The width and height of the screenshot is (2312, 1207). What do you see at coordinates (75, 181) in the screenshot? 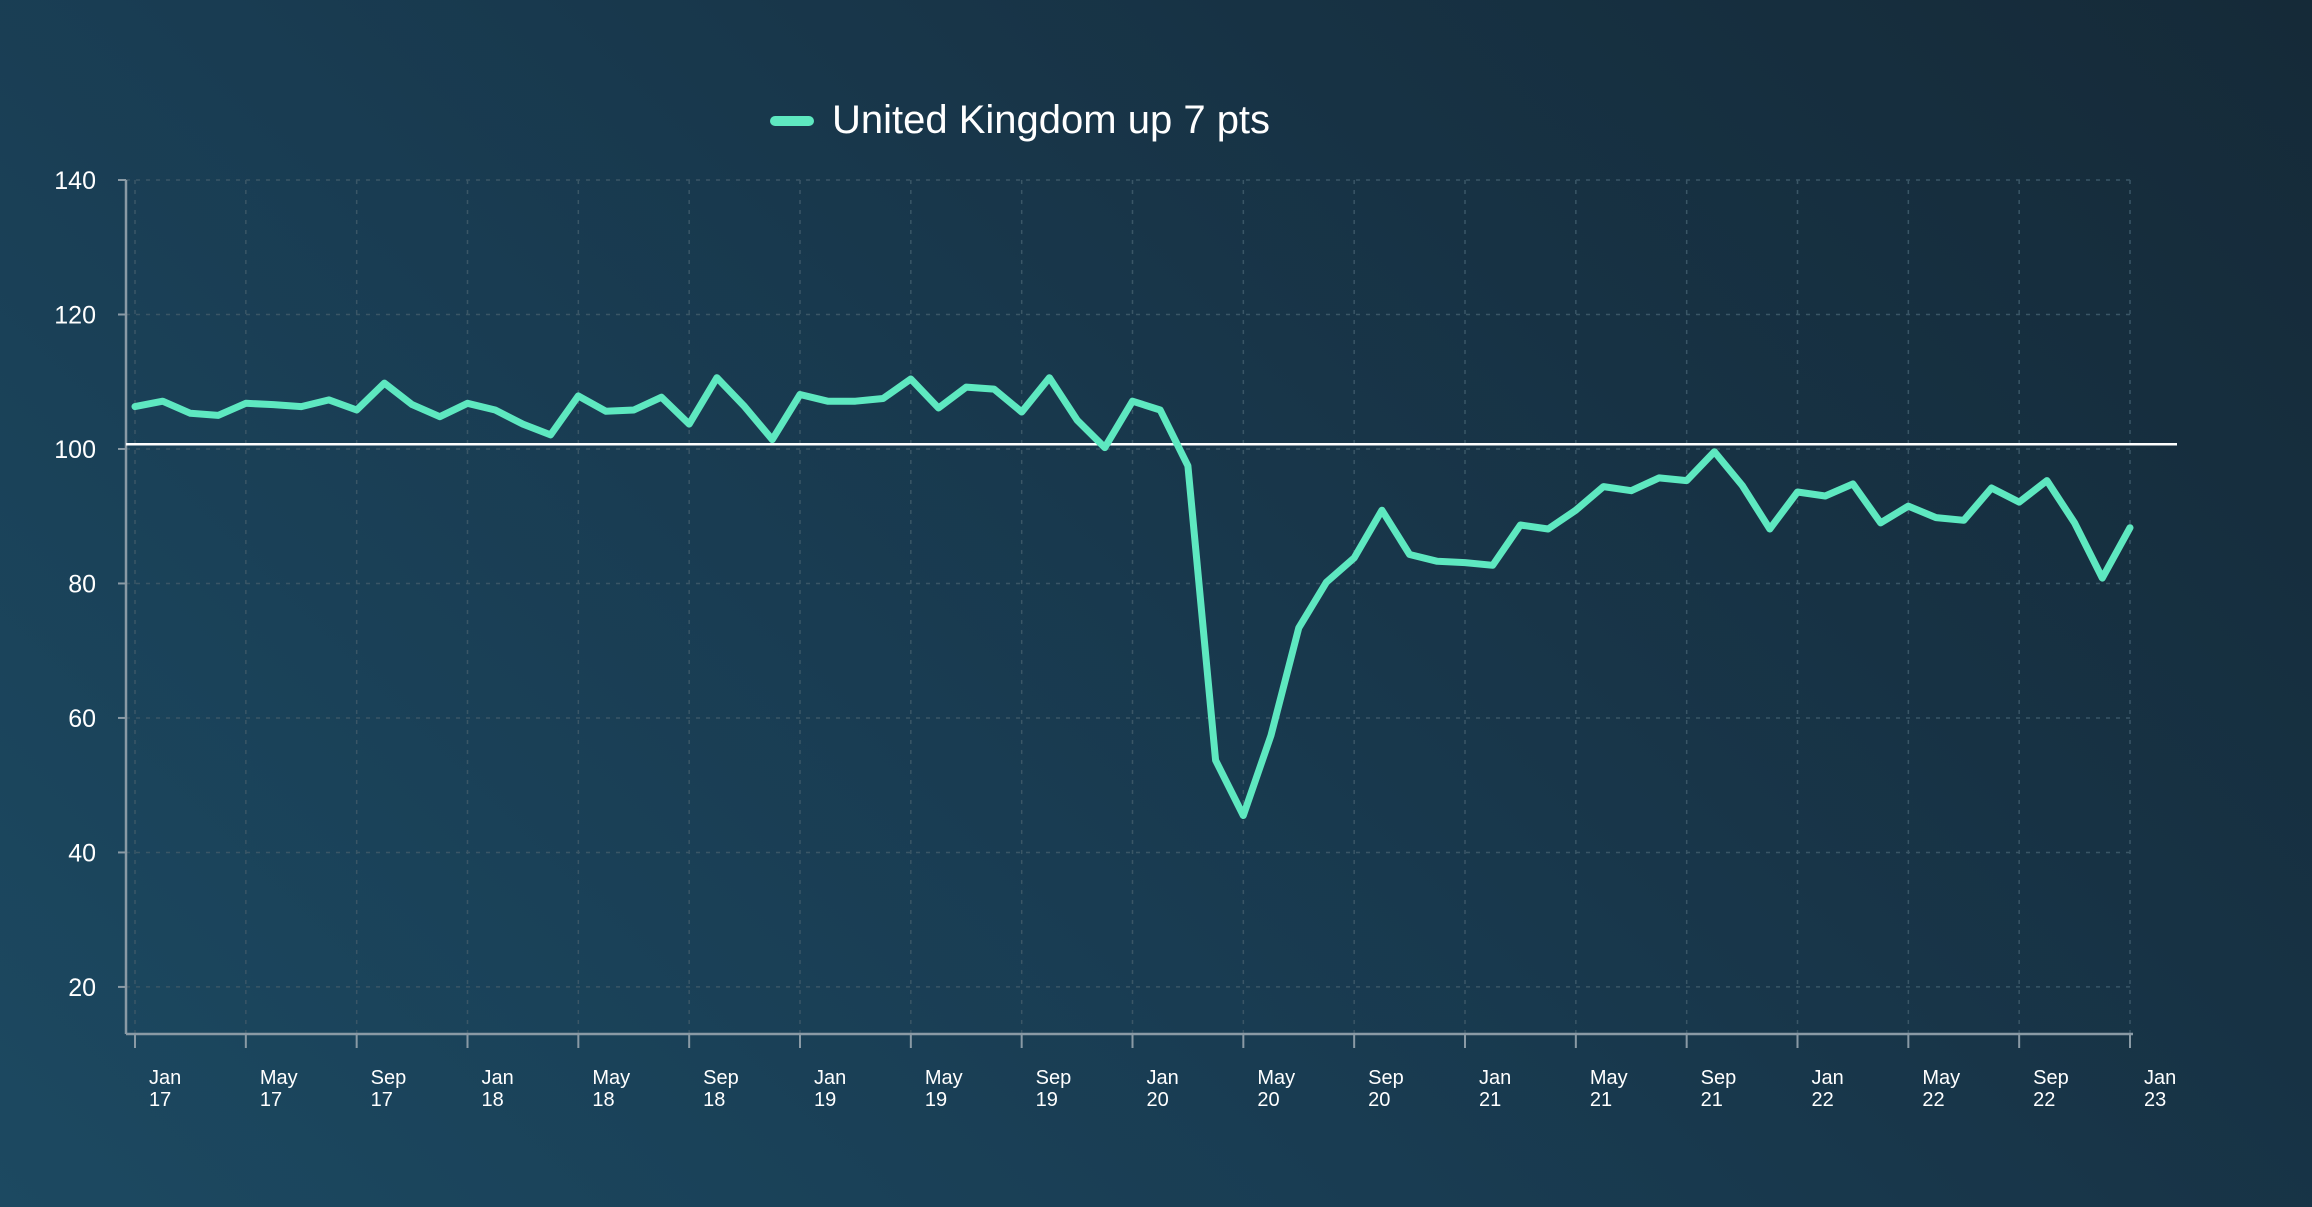
I see `y-tick-label: 140` at bounding box center [75, 181].